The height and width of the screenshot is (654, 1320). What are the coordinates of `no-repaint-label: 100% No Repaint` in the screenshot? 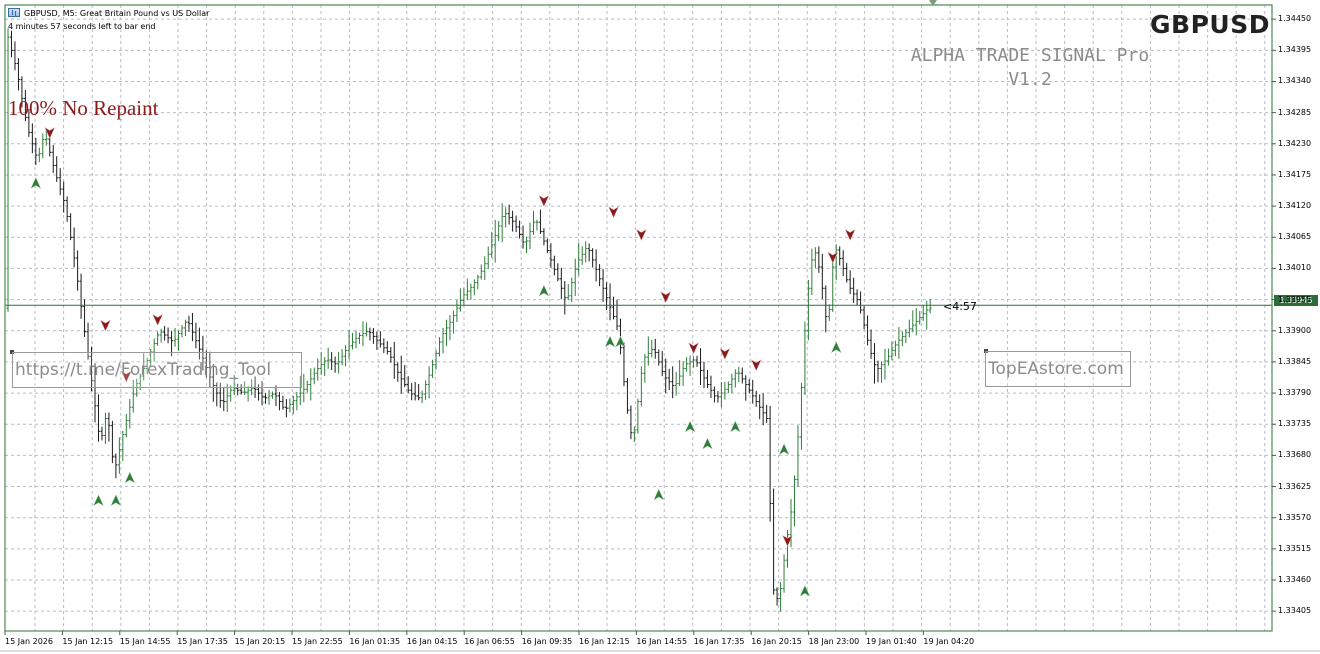 It's located at (83, 108).